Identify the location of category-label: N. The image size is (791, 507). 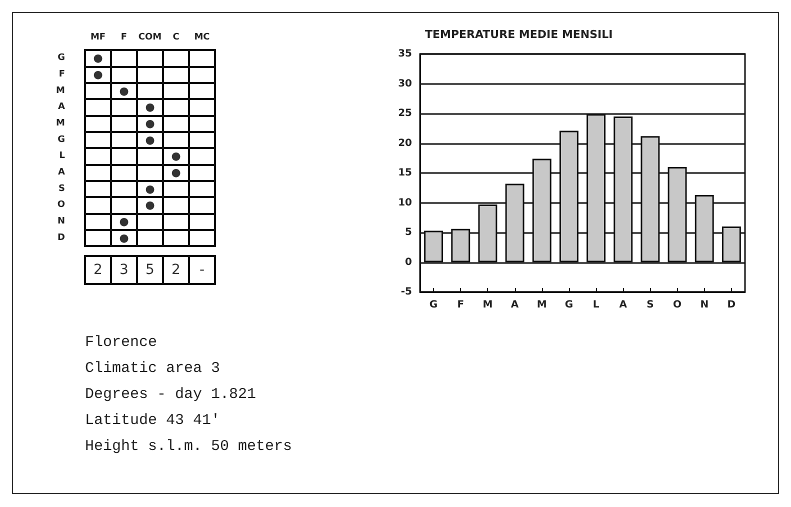
(61, 221).